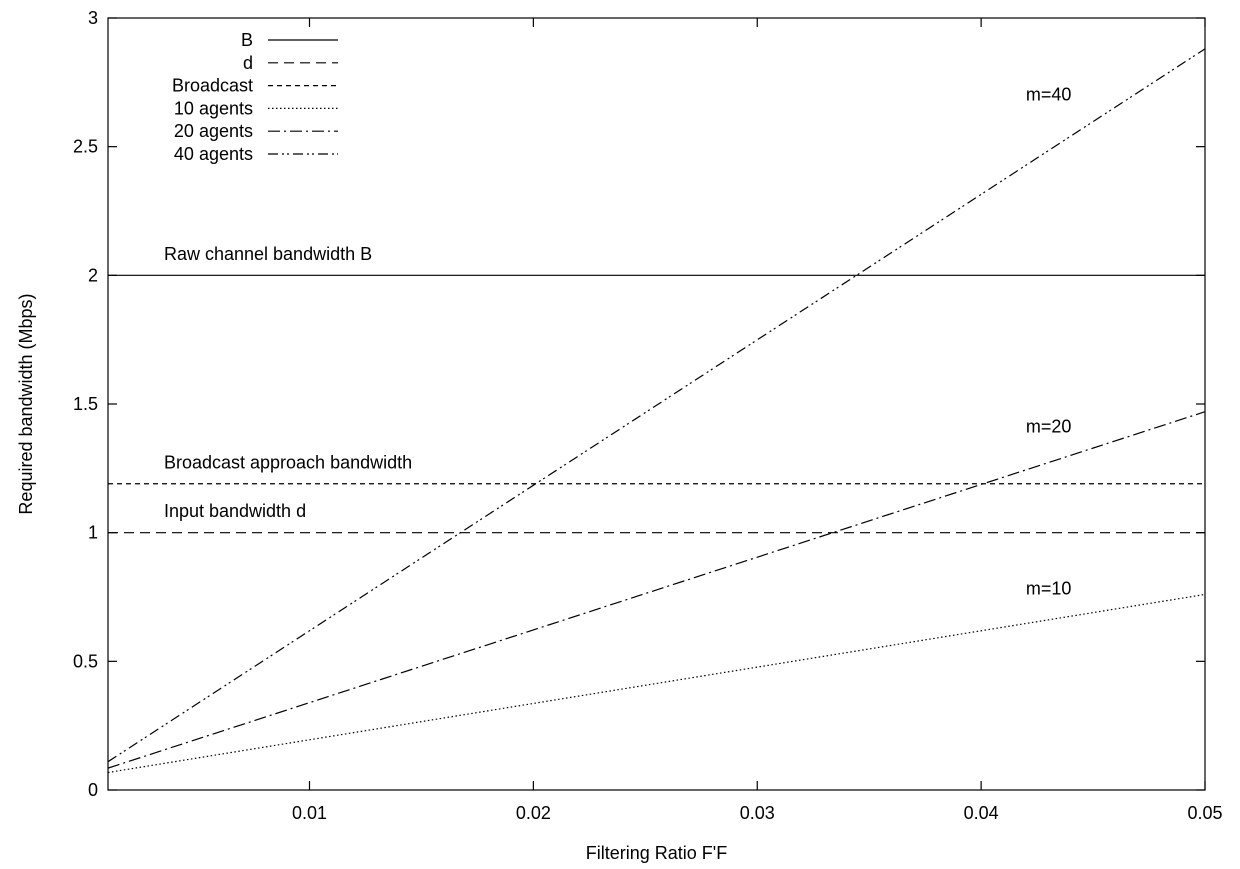  Describe the element at coordinates (288, 462) in the screenshot. I see `annotation-label: Broadcast approach bandwidth` at that location.